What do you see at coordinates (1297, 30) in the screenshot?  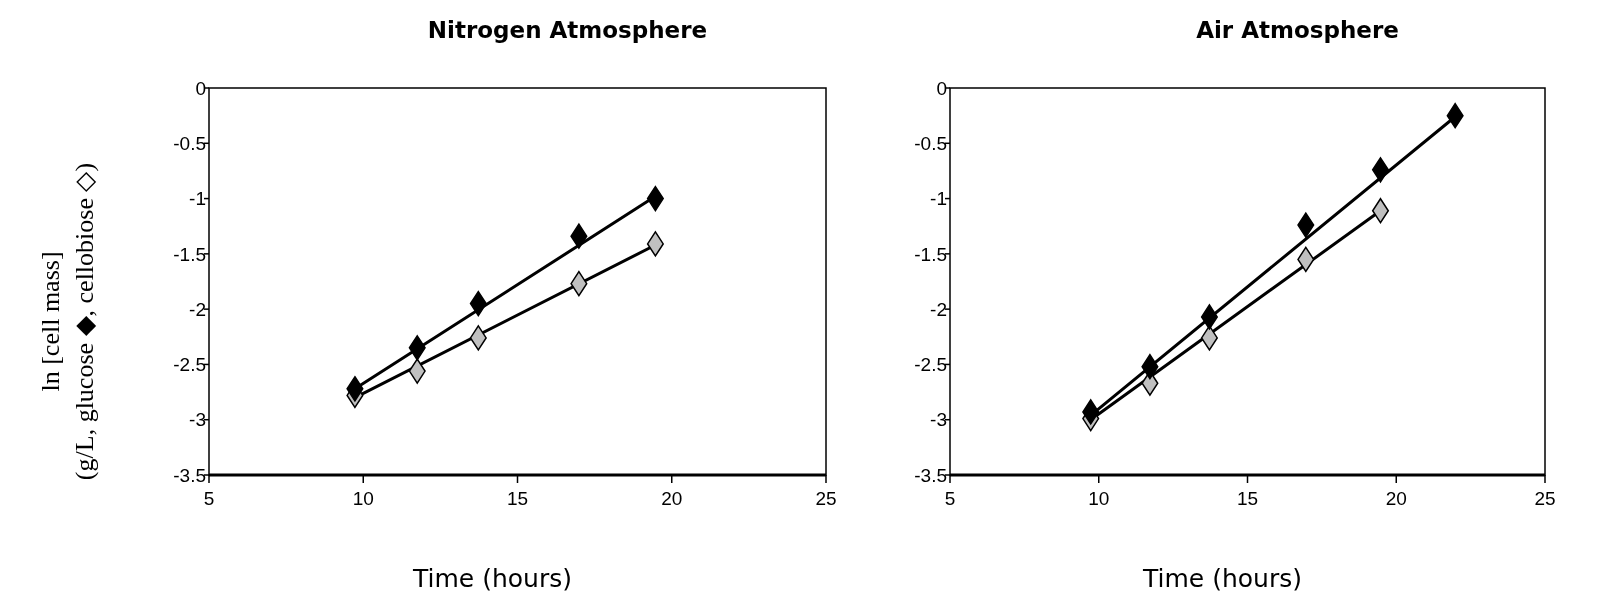 I see `chart-title: Air Atmosphere` at bounding box center [1297, 30].